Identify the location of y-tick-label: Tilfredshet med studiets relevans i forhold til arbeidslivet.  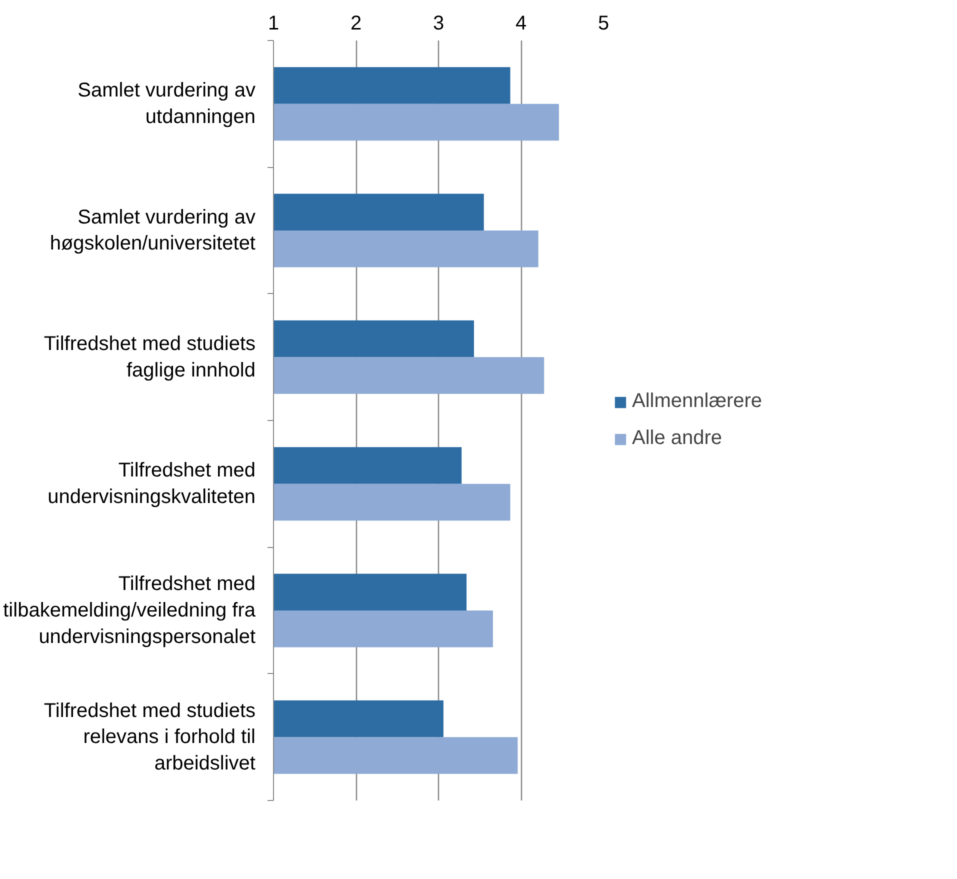
(150, 737).